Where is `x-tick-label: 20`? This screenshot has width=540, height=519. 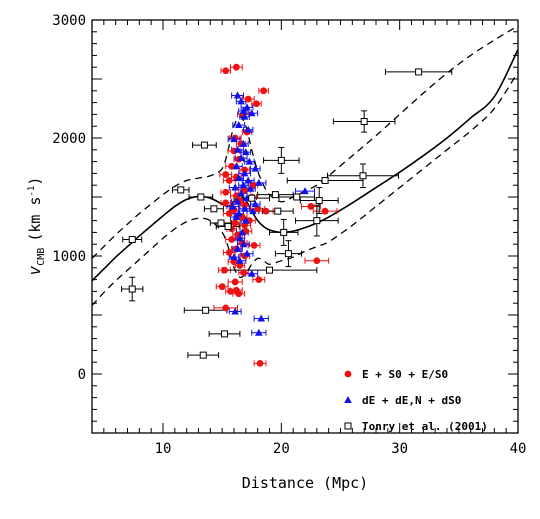 x-tick-label: 20 is located at coordinates (281, 449).